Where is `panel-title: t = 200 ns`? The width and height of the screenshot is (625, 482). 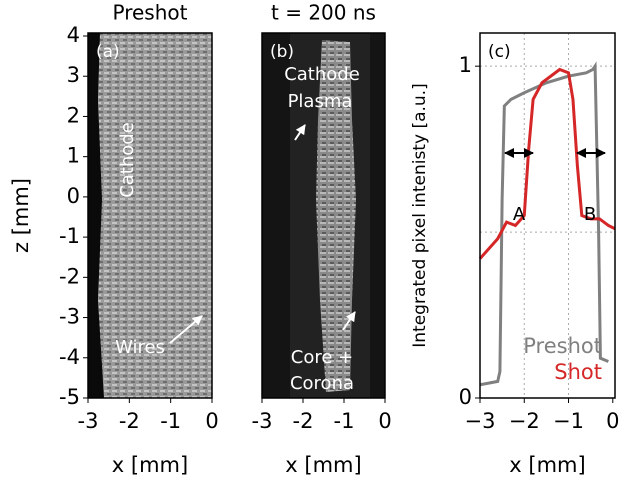 panel-title: t = 200 ns is located at coordinates (323, 13).